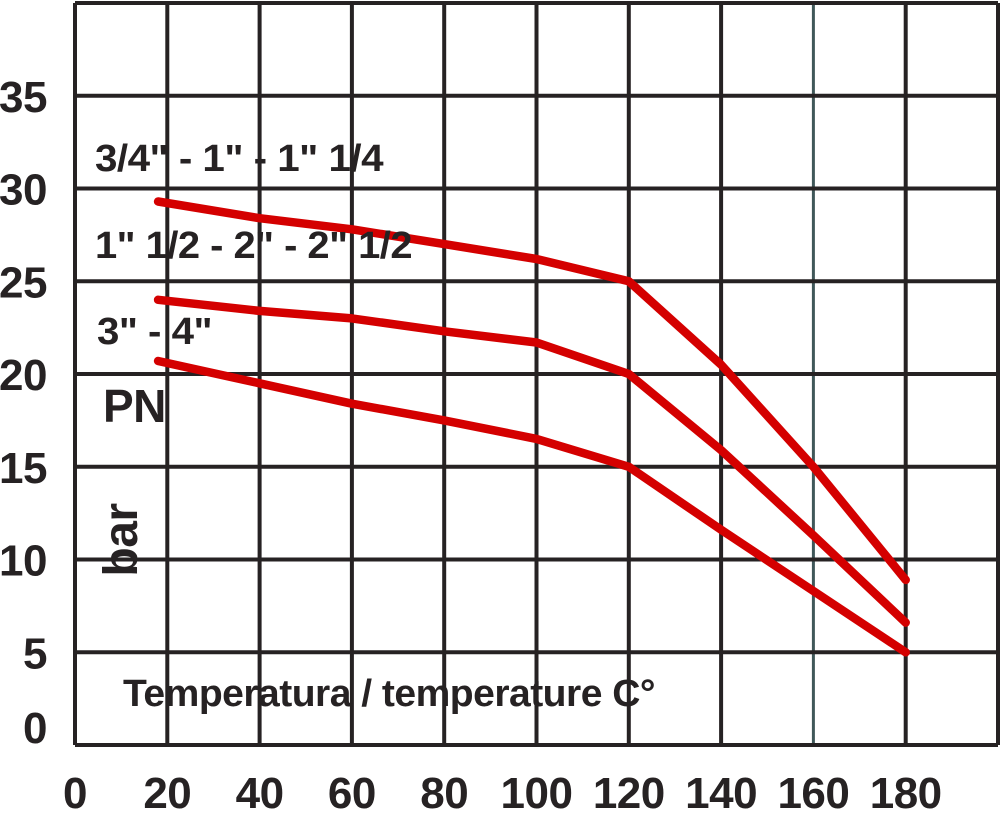 This screenshot has width=1000, height=813. Describe the element at coordinates (23, 375) in the screenshot. I see `y-tick-label: 20` at that location.